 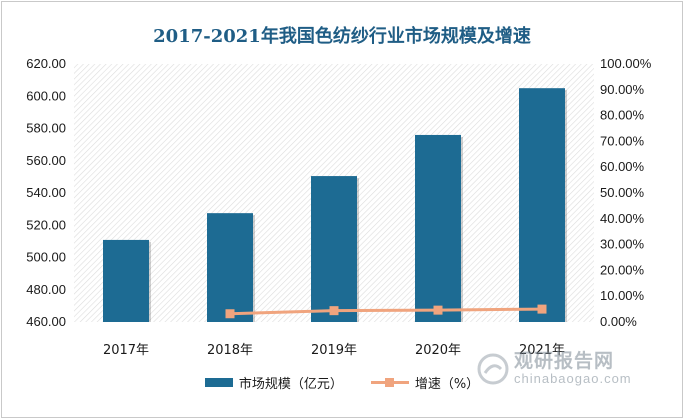 What do you see at coordinates (618, 321) in the screenshot?
I see `right-tick-label: 0.00%` at bounding box center [618, 321].